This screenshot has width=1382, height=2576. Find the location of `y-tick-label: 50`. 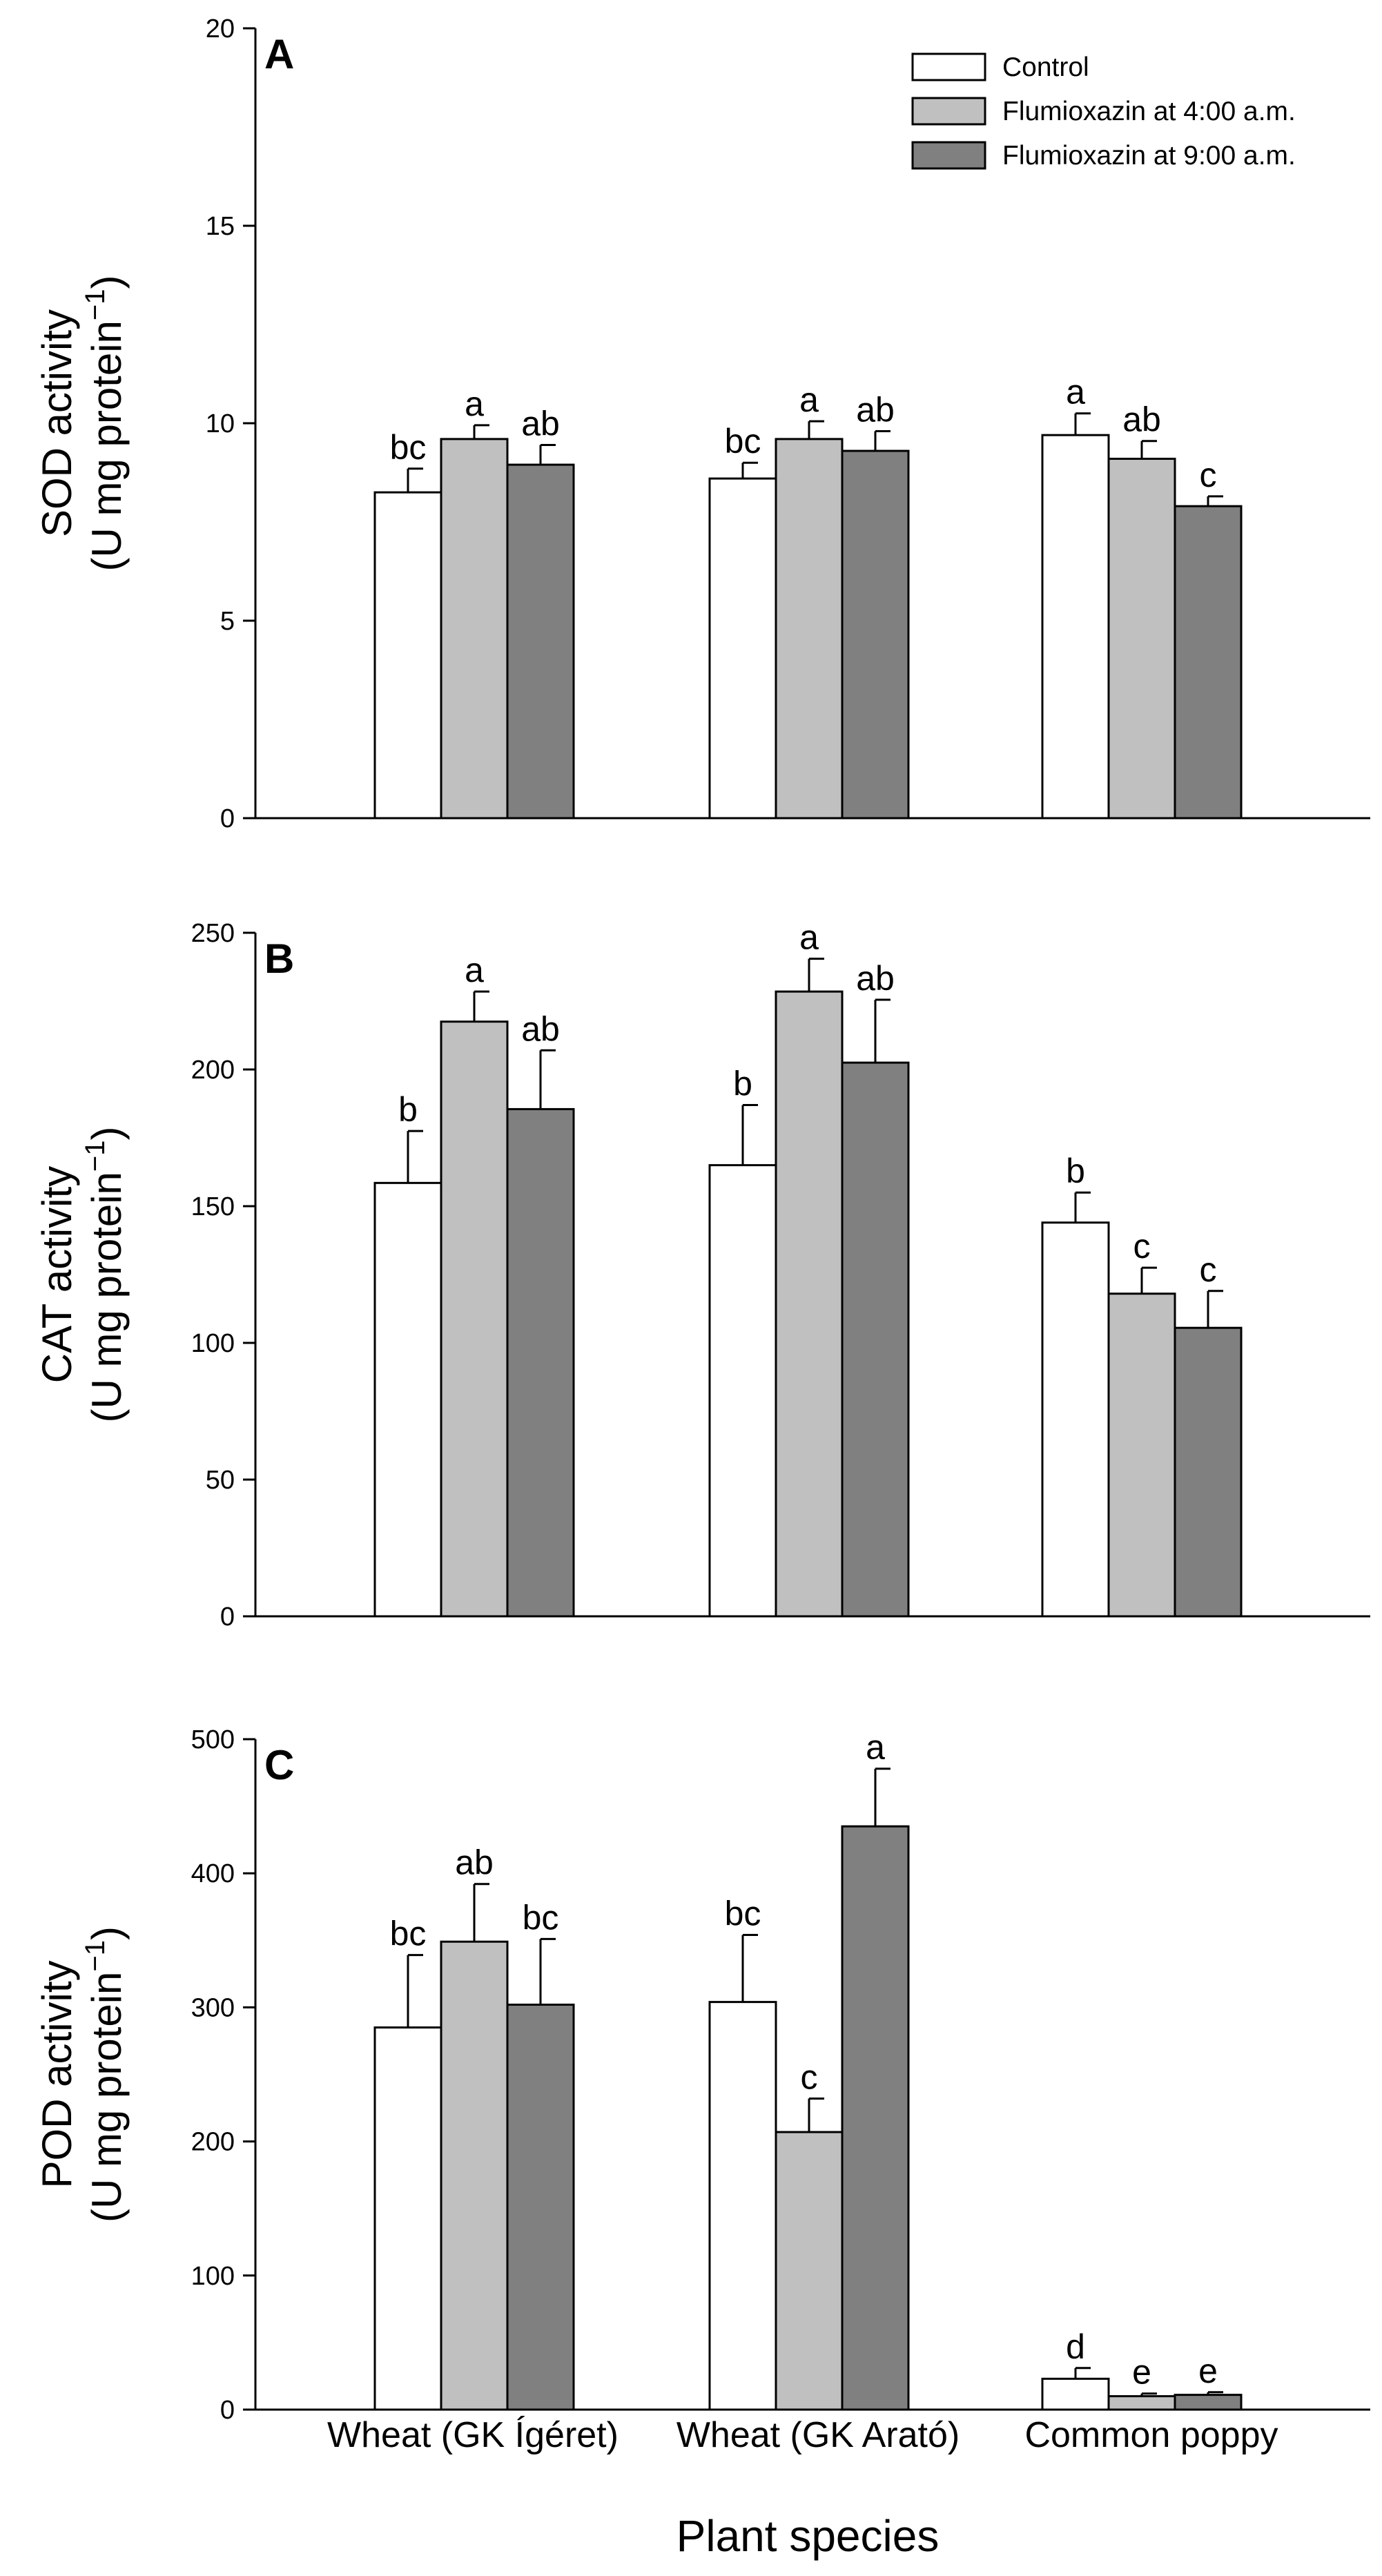

y-tick-label: 50 is located at coordinates (221, 1481).